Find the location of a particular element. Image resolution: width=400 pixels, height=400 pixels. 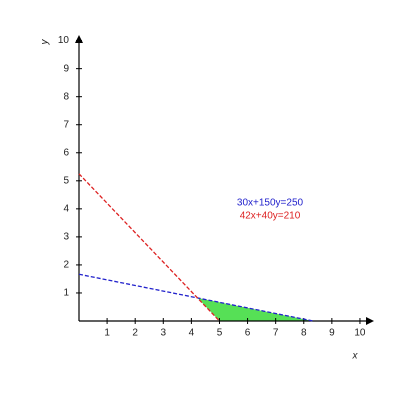

y-axis-arrow is located at coordinates (79, 39).